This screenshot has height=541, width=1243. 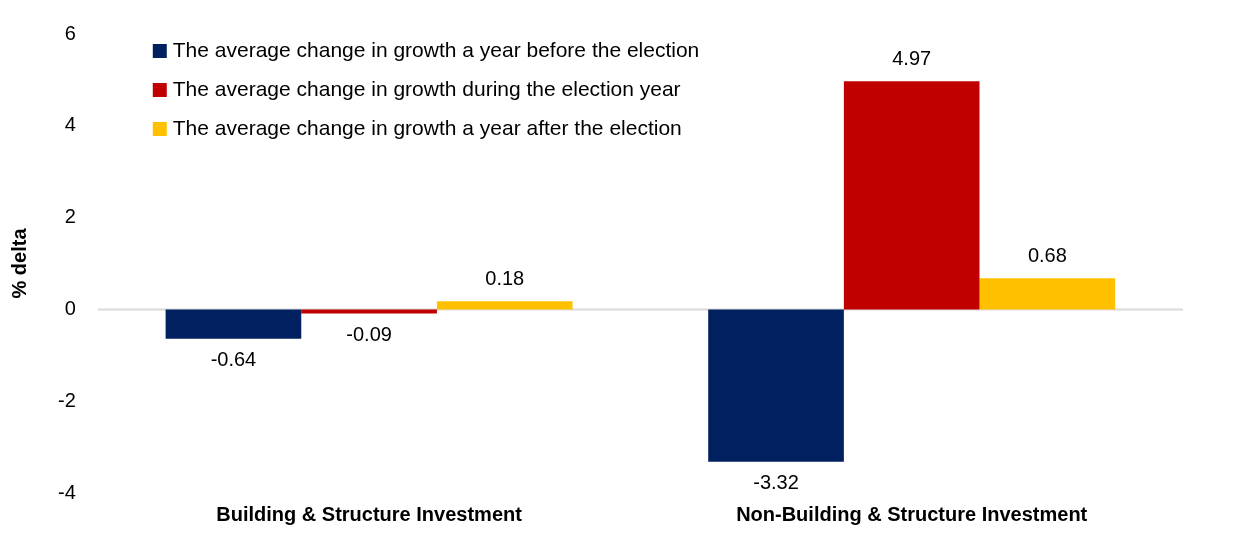 What do you see at coordinates (18, 263) in the screenshot?
I see `y-axis-title: % delta` at bounding box center [18, 263].